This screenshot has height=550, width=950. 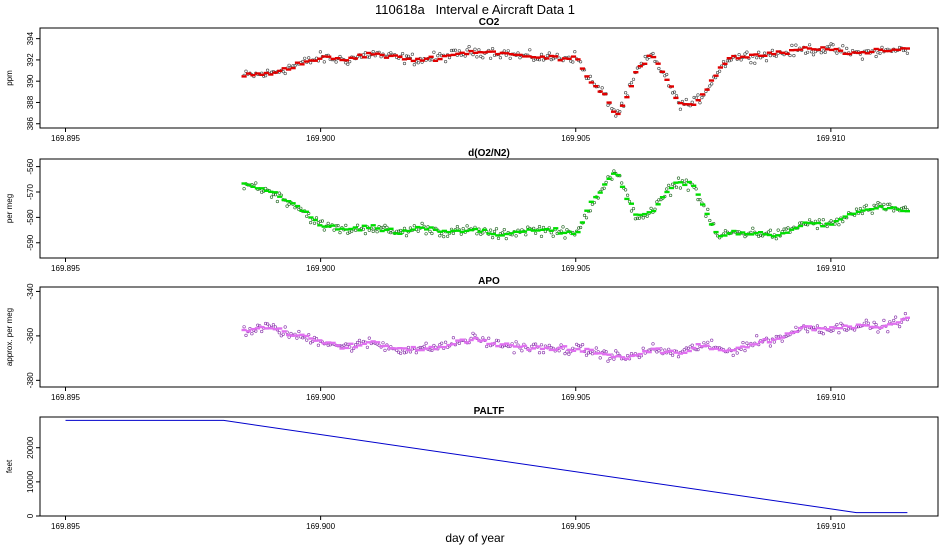 I want to click on x-tick-label-apo: 169.895, so click(x=65, y=397).